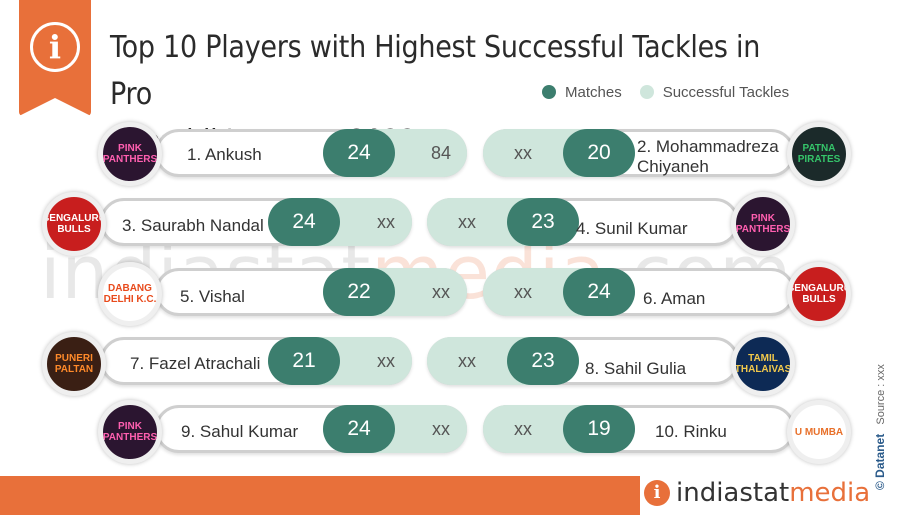  Describe the element at coordinates (881, 394) in the screenshot. I see `source-note: Source : xxx` at that location.